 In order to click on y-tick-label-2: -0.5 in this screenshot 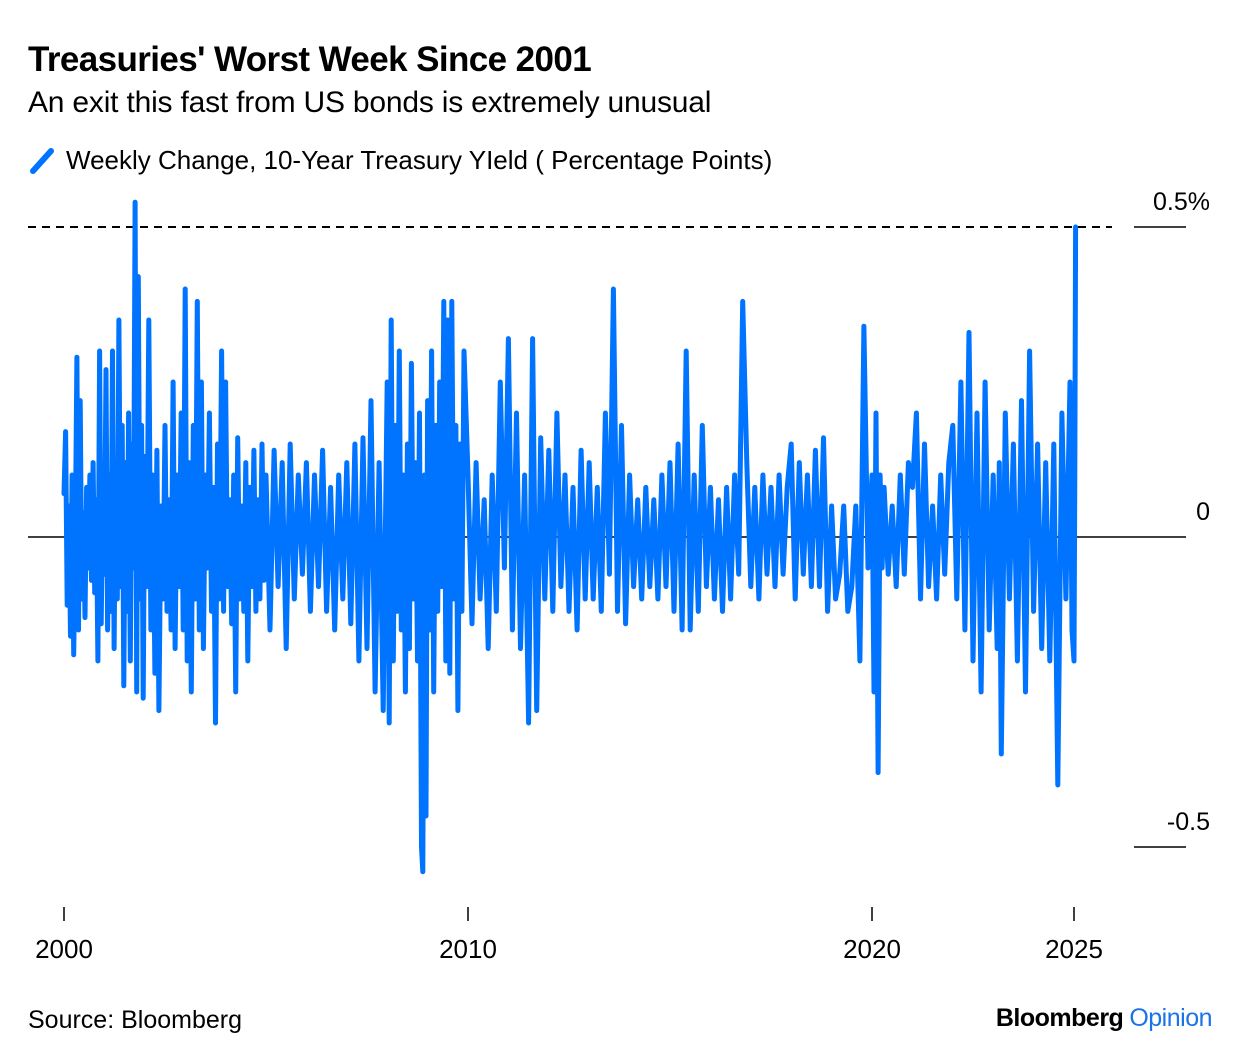, I will do `click(1188, 822)`.